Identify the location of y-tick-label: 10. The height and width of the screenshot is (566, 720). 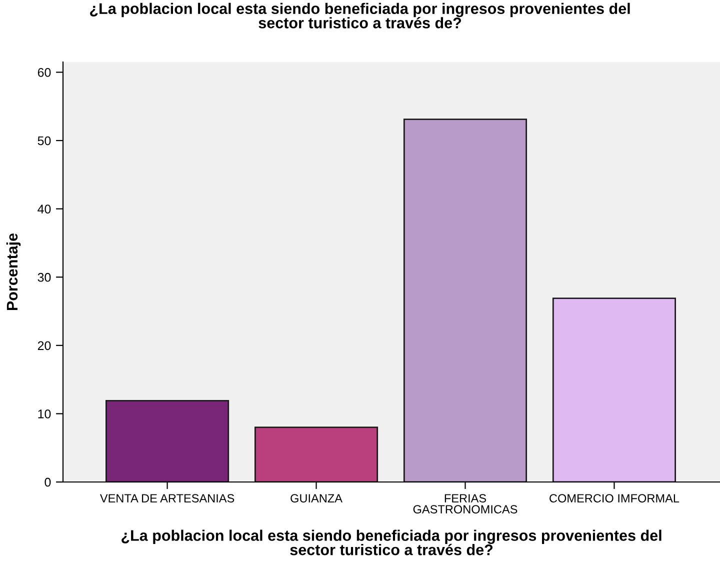
(44, 414).